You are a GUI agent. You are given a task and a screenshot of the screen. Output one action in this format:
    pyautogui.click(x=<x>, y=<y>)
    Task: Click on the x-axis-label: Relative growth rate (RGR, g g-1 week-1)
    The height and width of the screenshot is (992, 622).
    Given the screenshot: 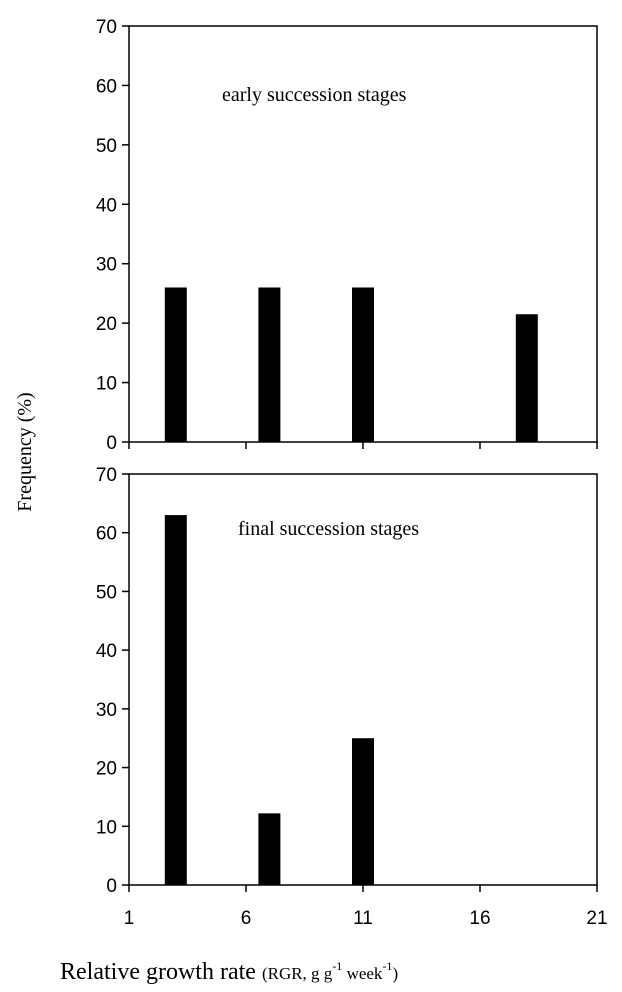 What is the action you would take?
    pyautogui.click(x=229, y=972)
    